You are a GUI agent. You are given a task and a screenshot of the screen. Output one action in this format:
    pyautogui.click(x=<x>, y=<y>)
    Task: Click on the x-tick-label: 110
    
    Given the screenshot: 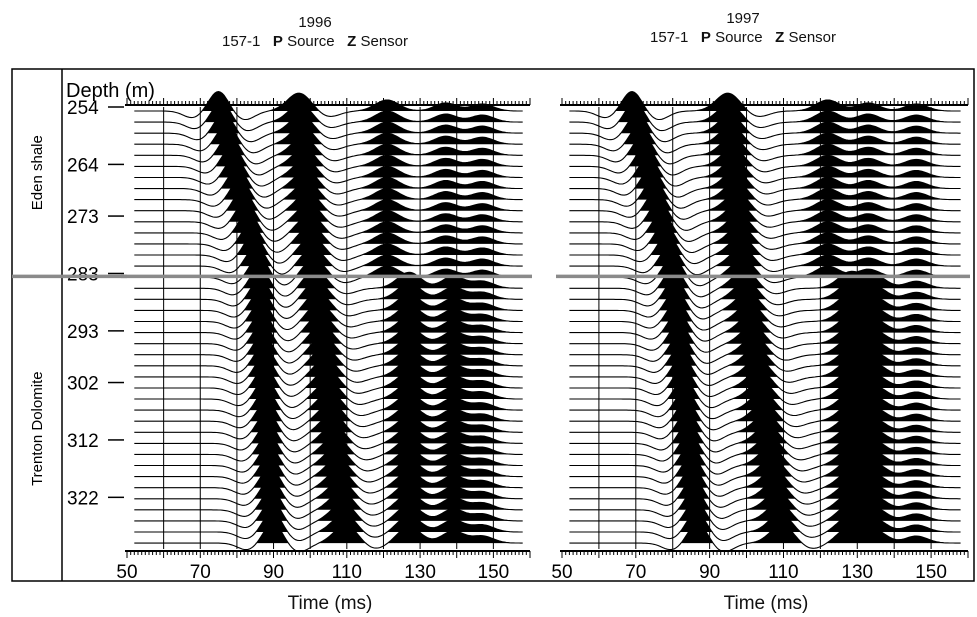 What is the action you would take?
    pyautogui.click(x=347, y=572)
    